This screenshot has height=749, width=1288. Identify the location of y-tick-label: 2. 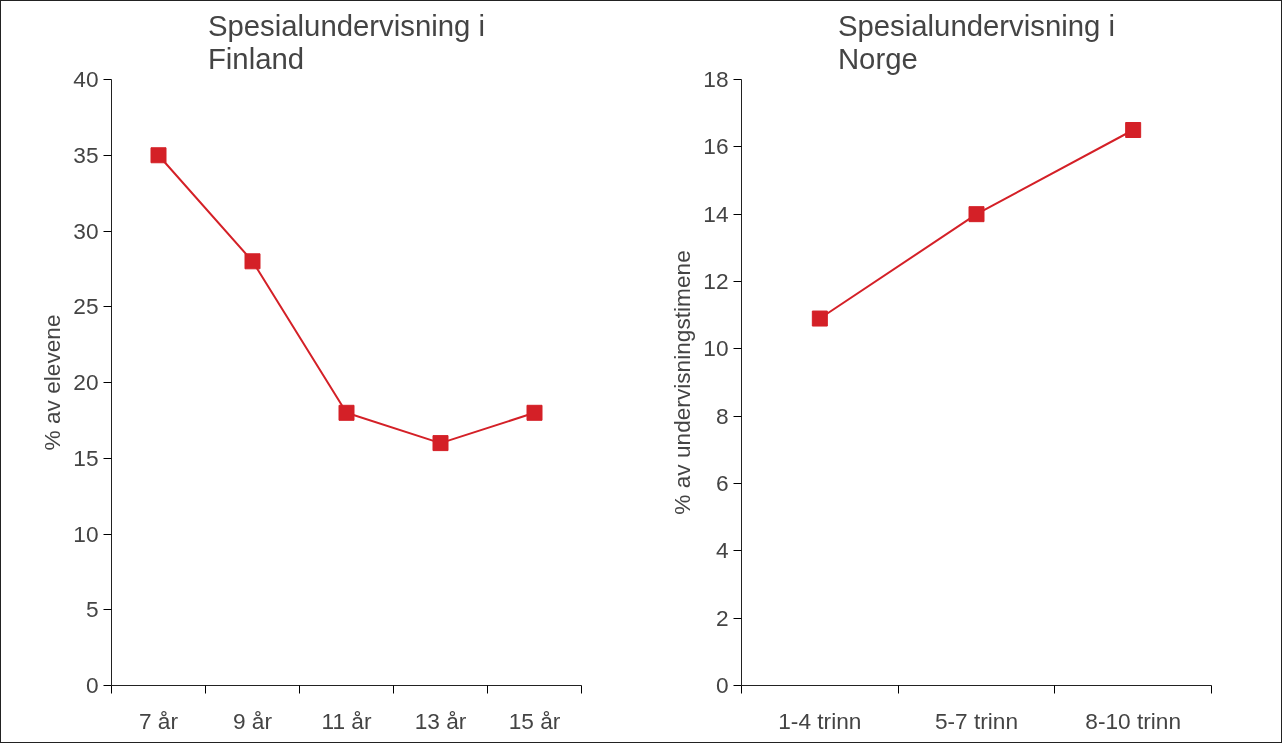
(722, 617).